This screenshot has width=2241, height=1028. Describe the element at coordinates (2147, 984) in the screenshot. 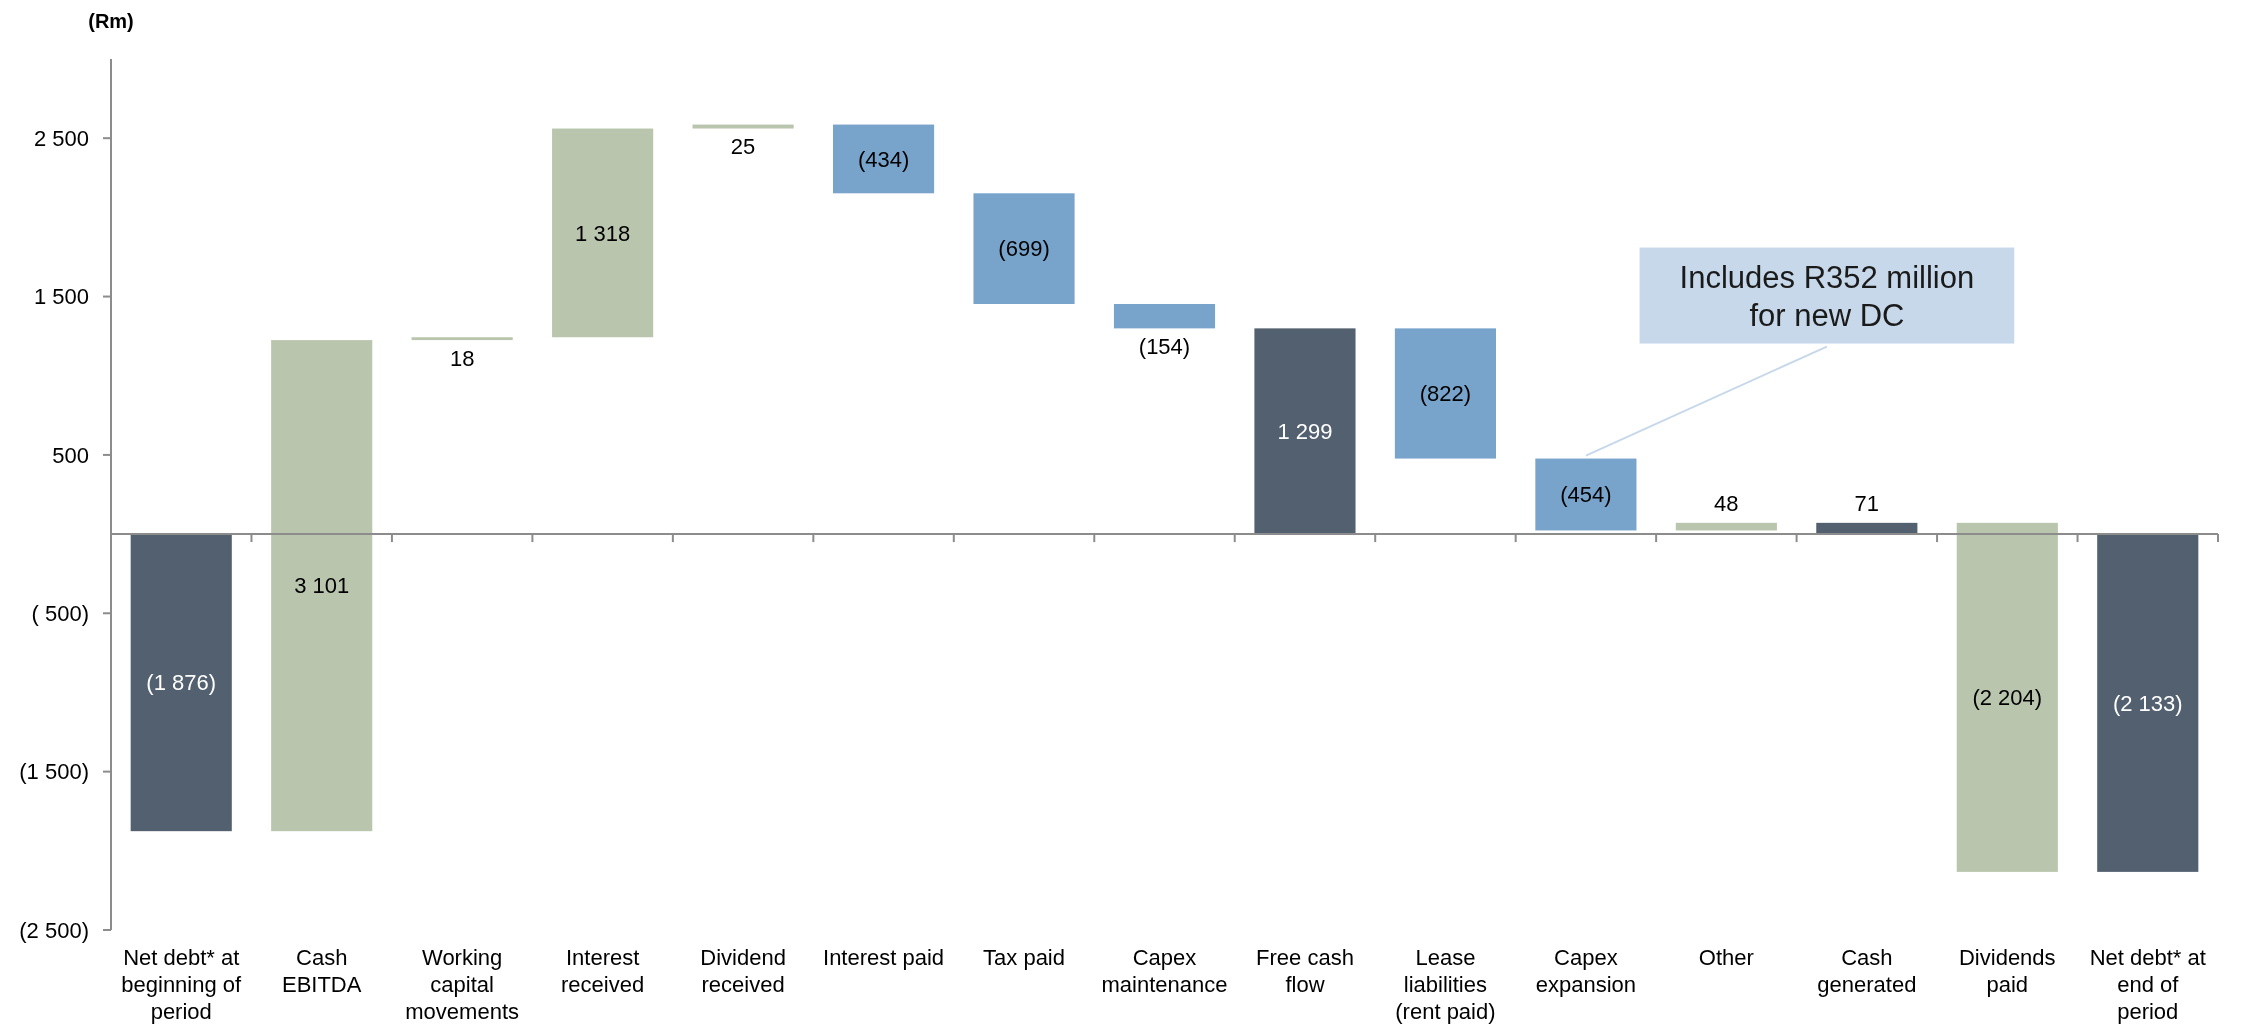

I see `x-tick-label: Net debt* at end of period` at that location.